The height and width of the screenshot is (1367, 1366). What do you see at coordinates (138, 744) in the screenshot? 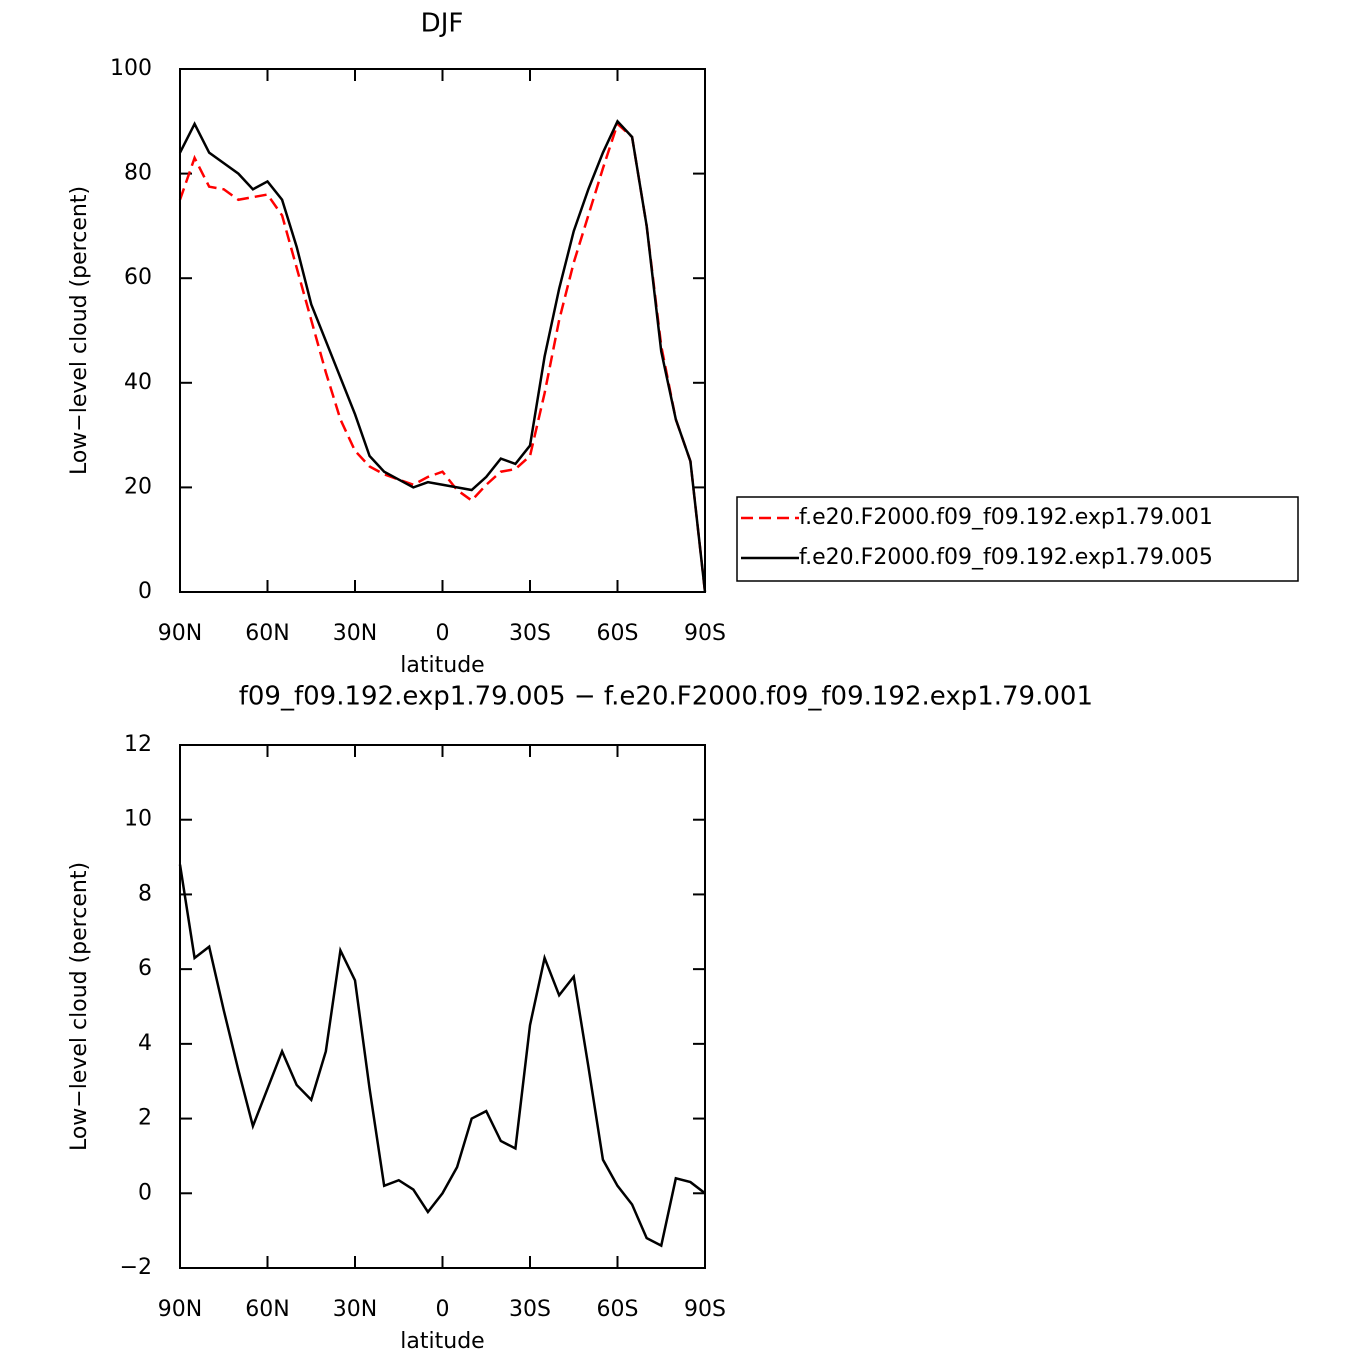
I see `y-tick-label: 12` at bounding box center [138, 744].